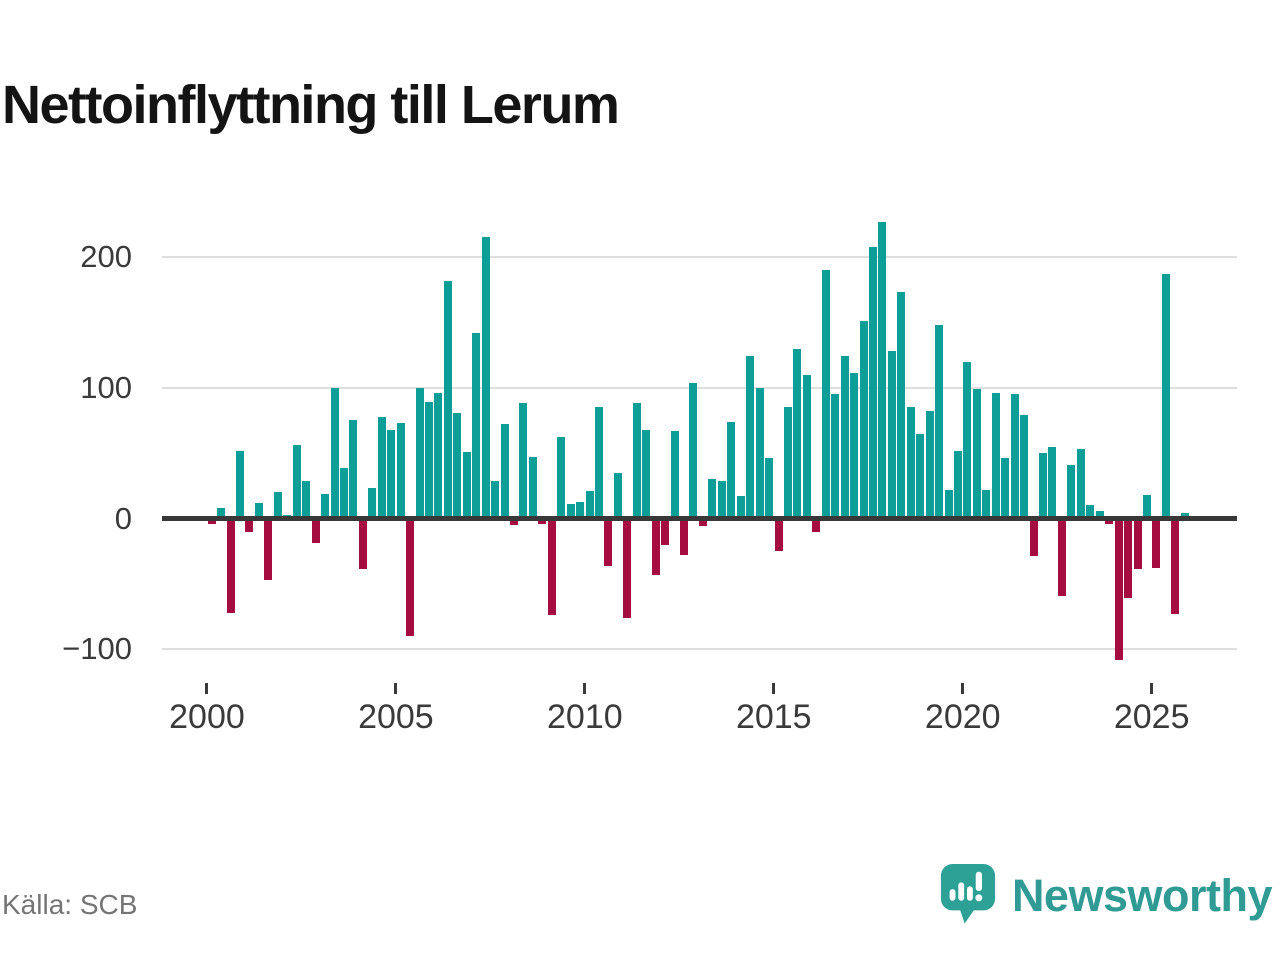 The width and height of the screenshot is (1280, 960). What do you see at coordinates (699, 649) in the screenshot?
I see `gridline-y--100` at bounding box center [699, 649].